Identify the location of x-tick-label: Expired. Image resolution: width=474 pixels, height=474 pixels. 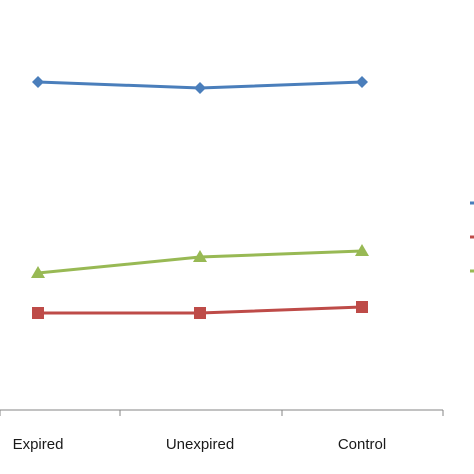
(38, 444).